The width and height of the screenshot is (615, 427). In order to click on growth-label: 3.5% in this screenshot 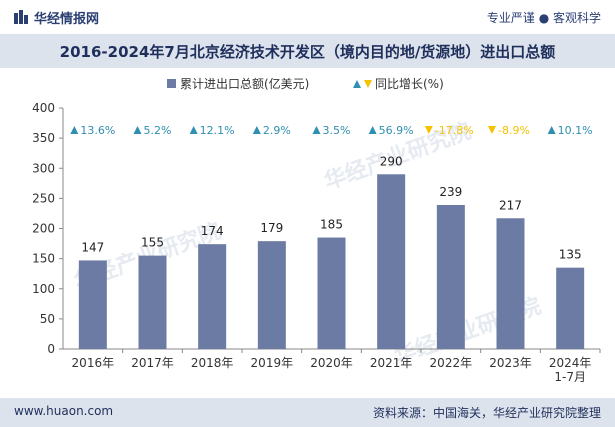, I will do `click(337, 130)`.